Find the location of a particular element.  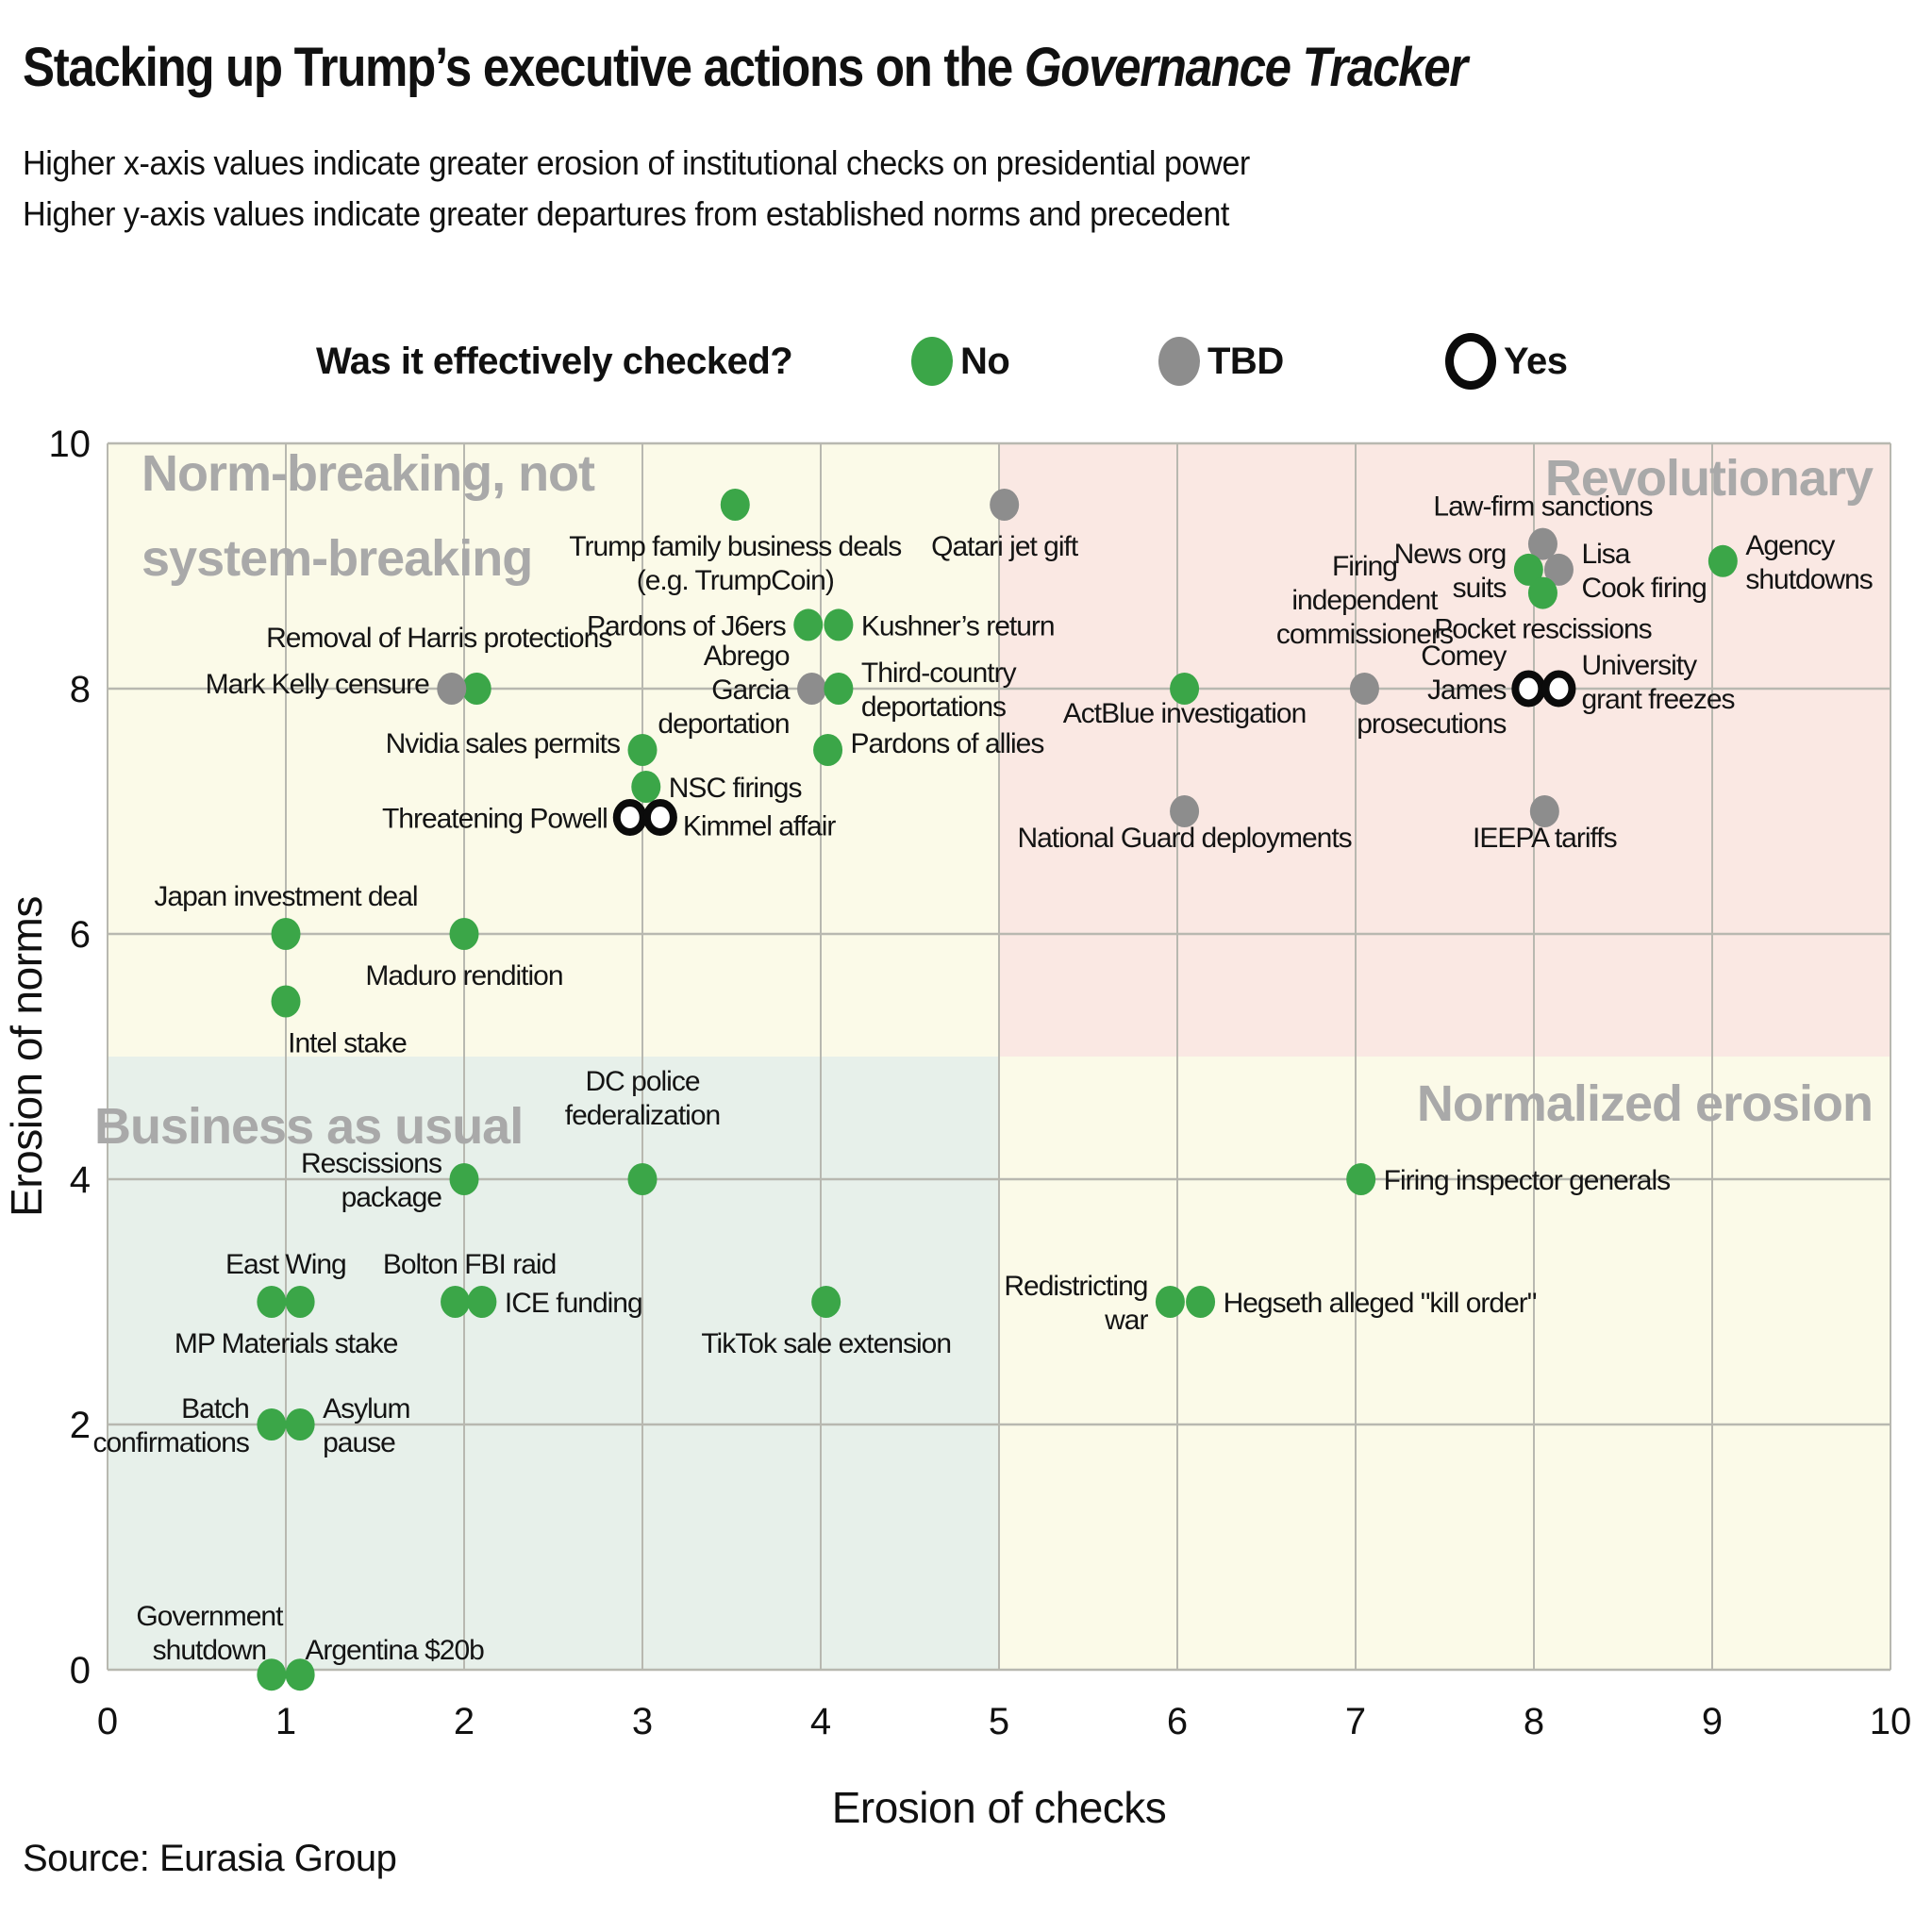

quadrant-label-norm-breaking: Norm-breaking, not is located at coordinates (369, 473).